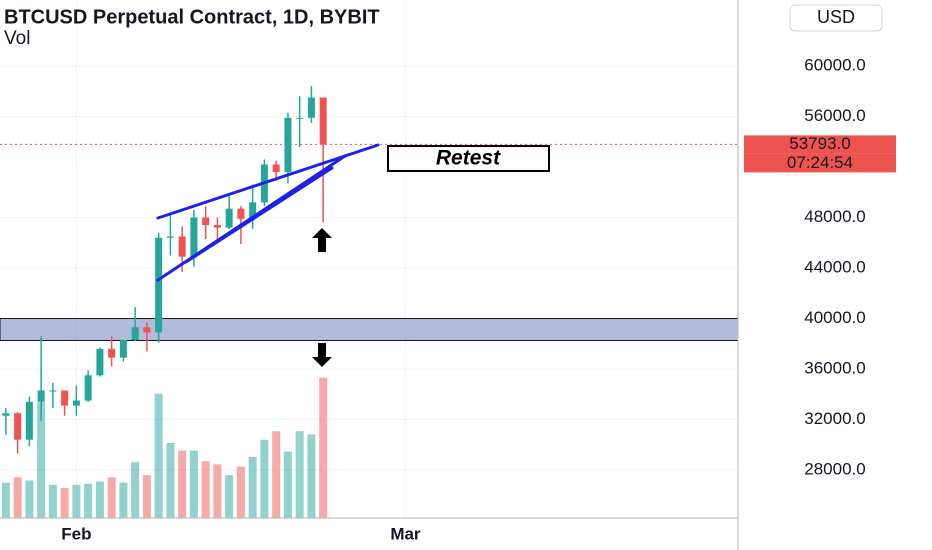  Describe the element at coordinates (259, 215) in the screenshot. I see `trend-line` at that location.